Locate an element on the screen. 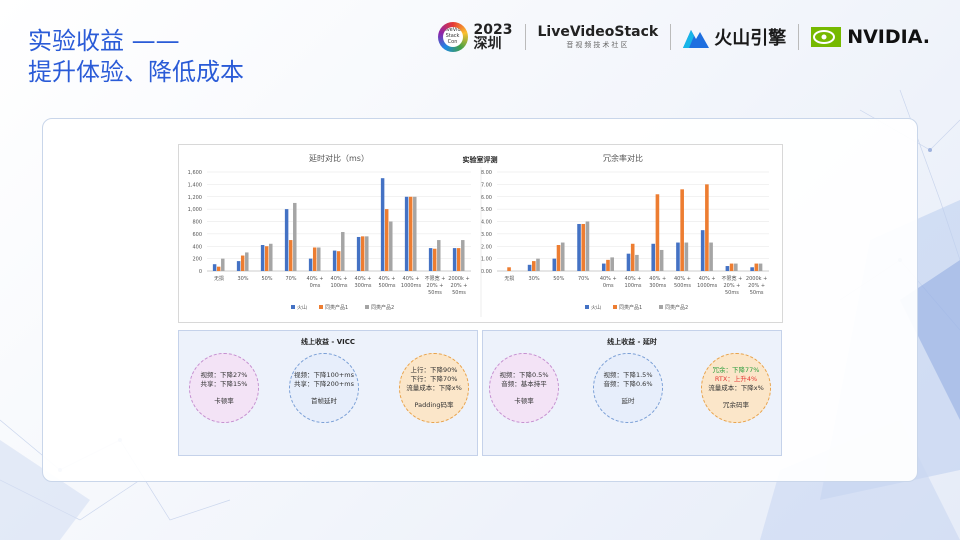  volcano-engine-name: 火山引擎 is located at coordinates (750, 38).